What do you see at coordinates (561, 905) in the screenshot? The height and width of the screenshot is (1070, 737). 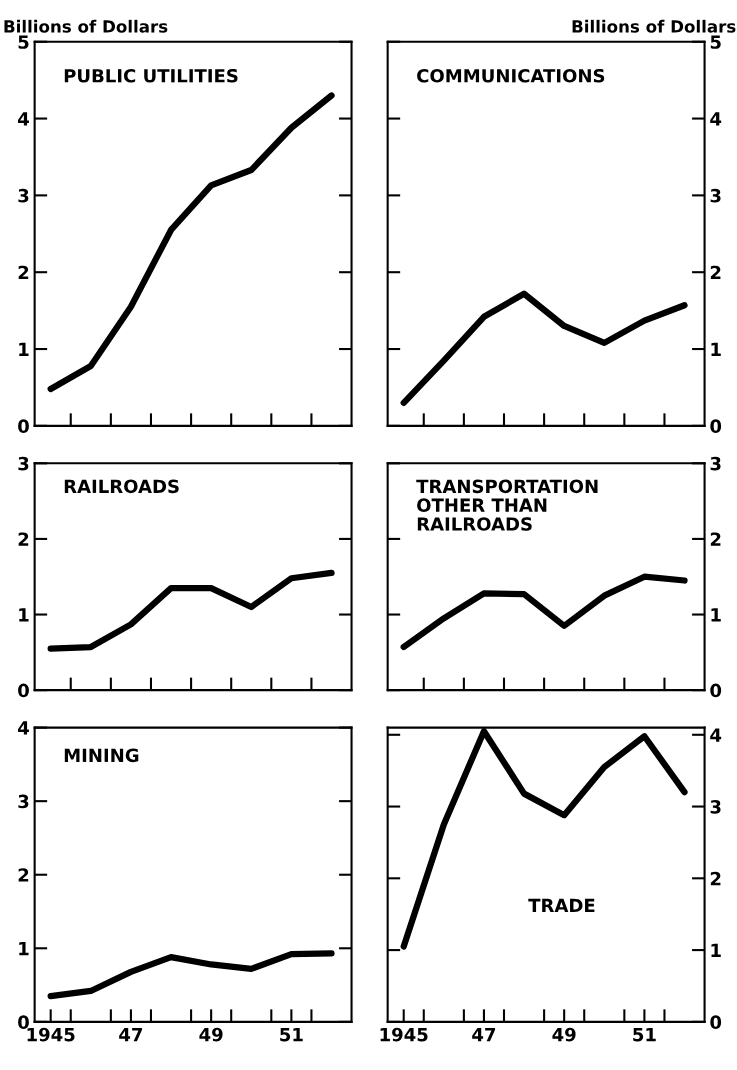 I see `text: TRADE` at bounding box center [561, 905].